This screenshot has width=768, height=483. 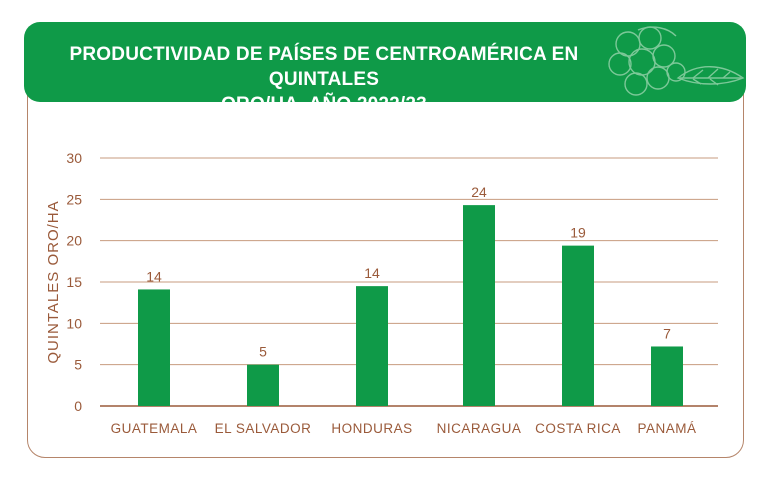 I want to click on category-label: GUATEMALA, so click(x=154, y=428).